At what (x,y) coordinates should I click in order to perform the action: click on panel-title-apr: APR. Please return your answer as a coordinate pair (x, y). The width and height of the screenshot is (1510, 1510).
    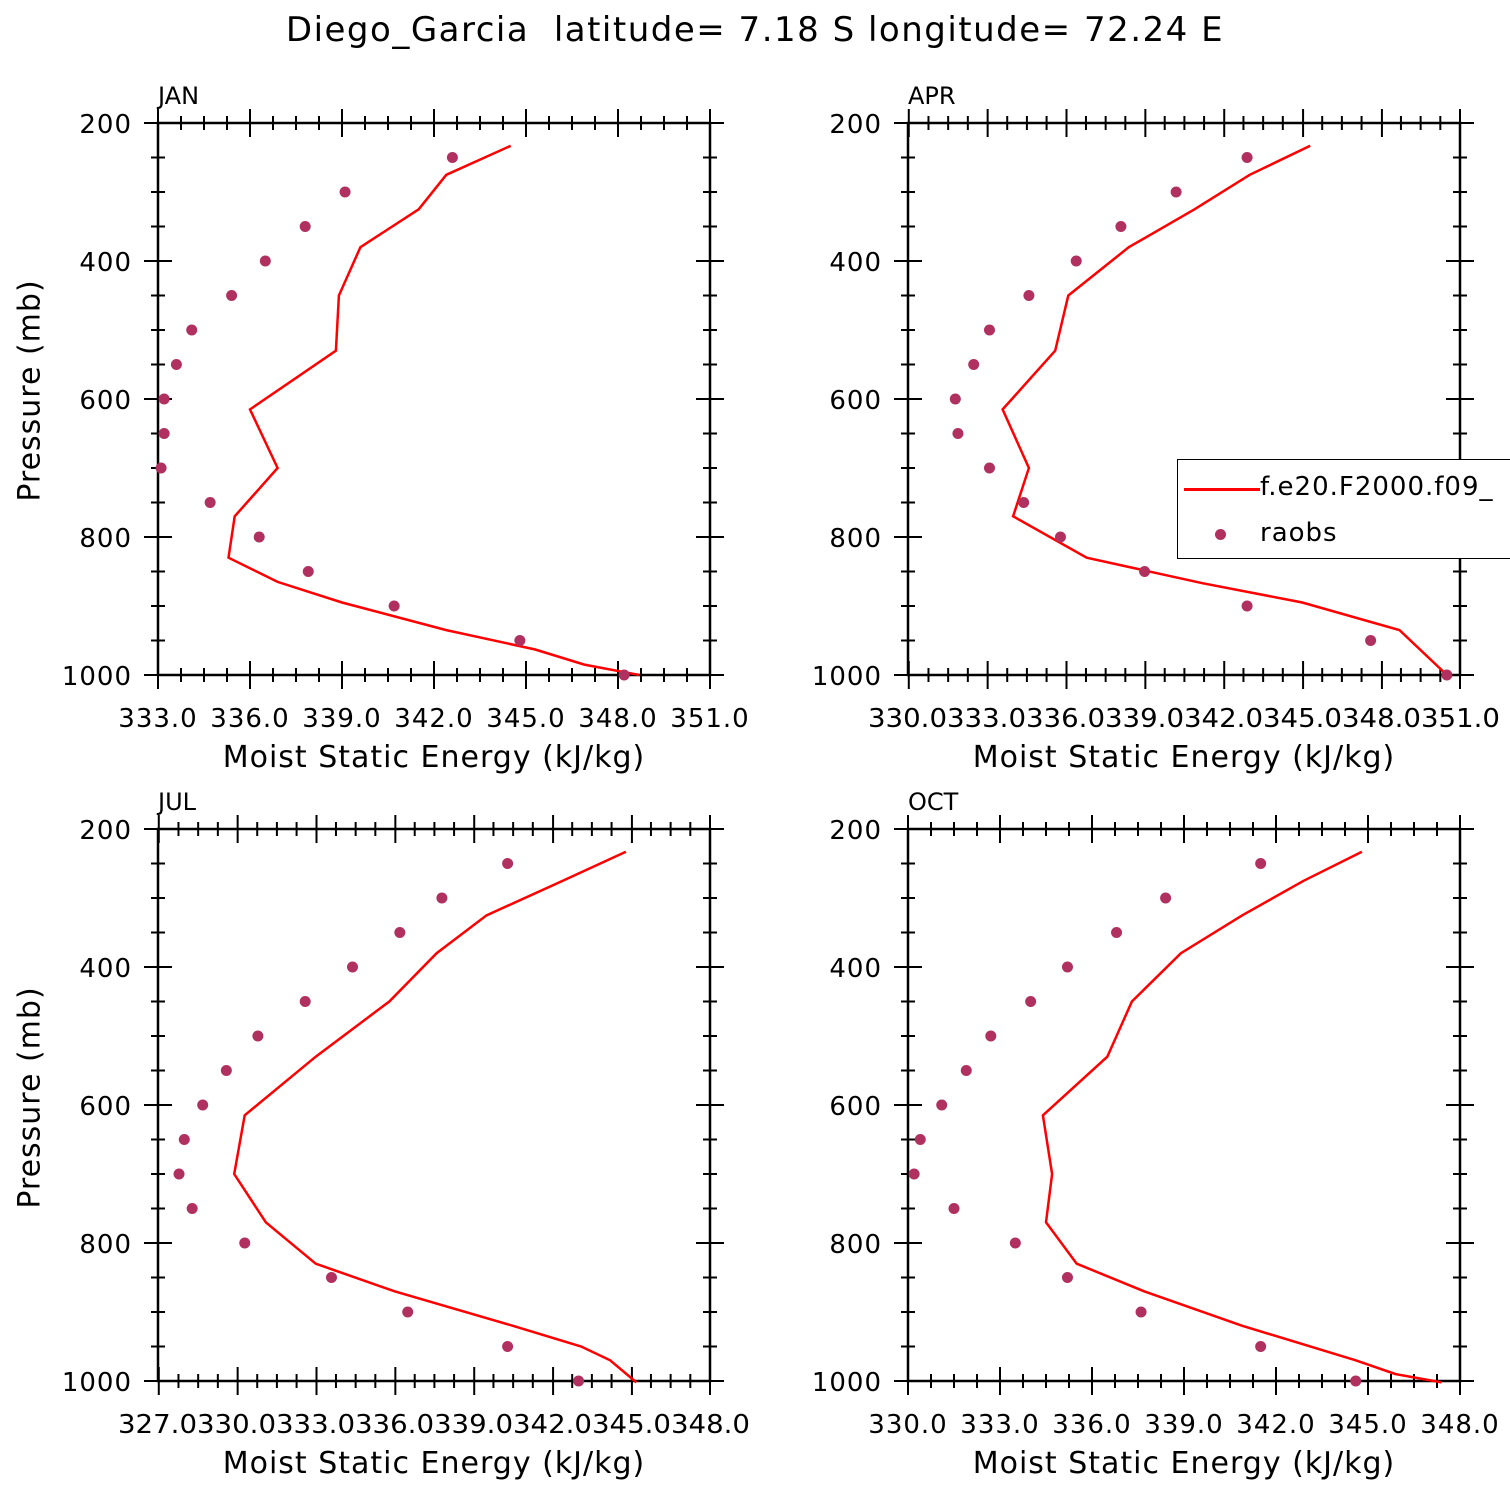
    Looking at the image, I should click on (932, 96).